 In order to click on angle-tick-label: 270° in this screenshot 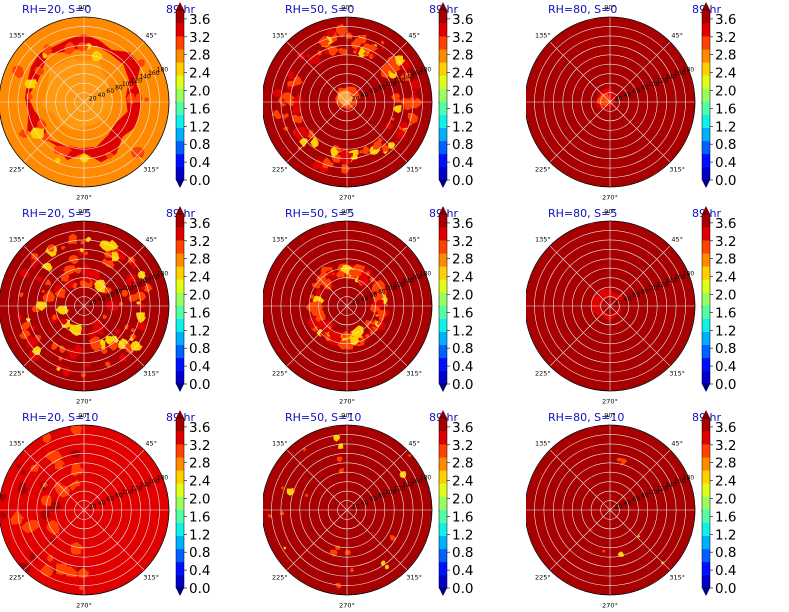, I will do `click(84, 402)`.